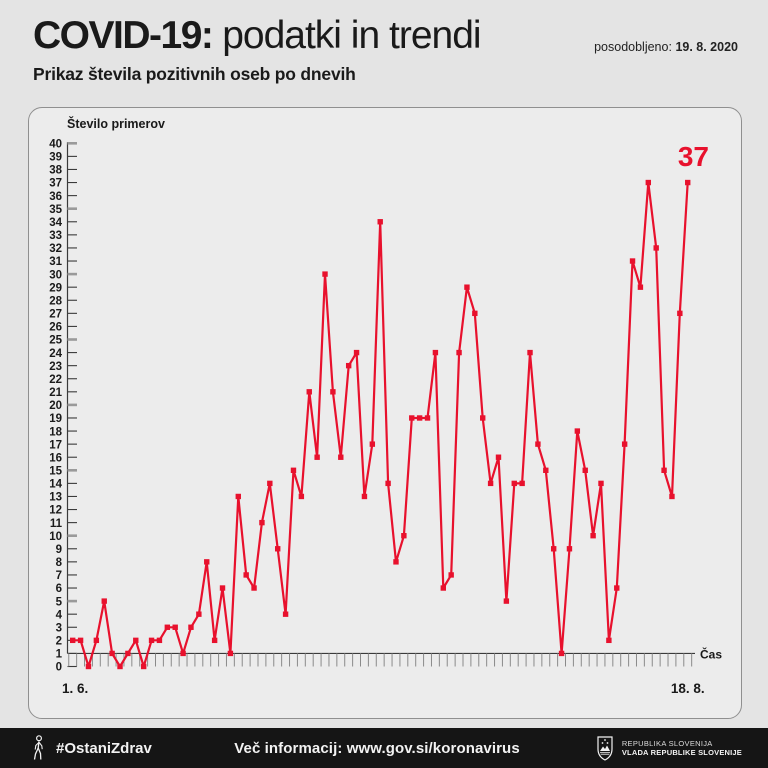 The width and height of the screenshot is (768, 768). What do you see at coordinates (75, 688) in the screenshot?
I see `x-start-label: 1. 6.` at bounding box center [75, 688].